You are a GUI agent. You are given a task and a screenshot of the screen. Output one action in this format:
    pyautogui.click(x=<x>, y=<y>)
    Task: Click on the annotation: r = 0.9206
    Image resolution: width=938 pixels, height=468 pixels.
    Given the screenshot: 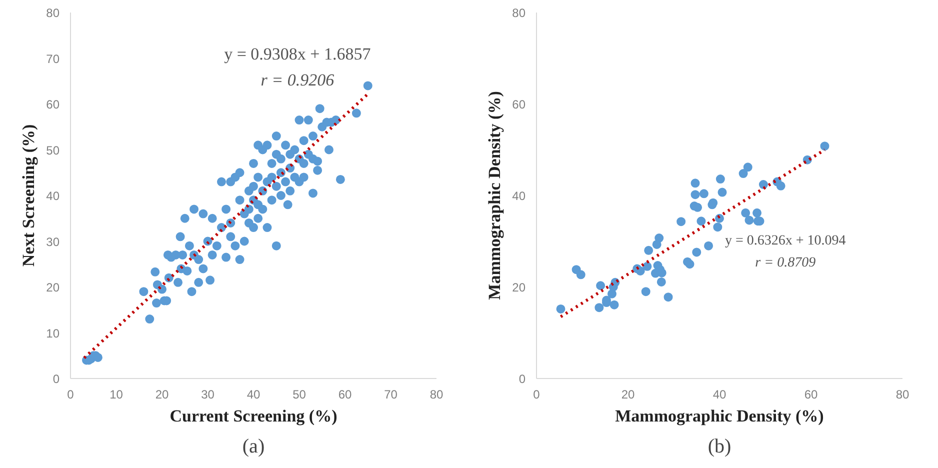 What is the action you would take?
    pyautogui.click(x=297, y=80)
    